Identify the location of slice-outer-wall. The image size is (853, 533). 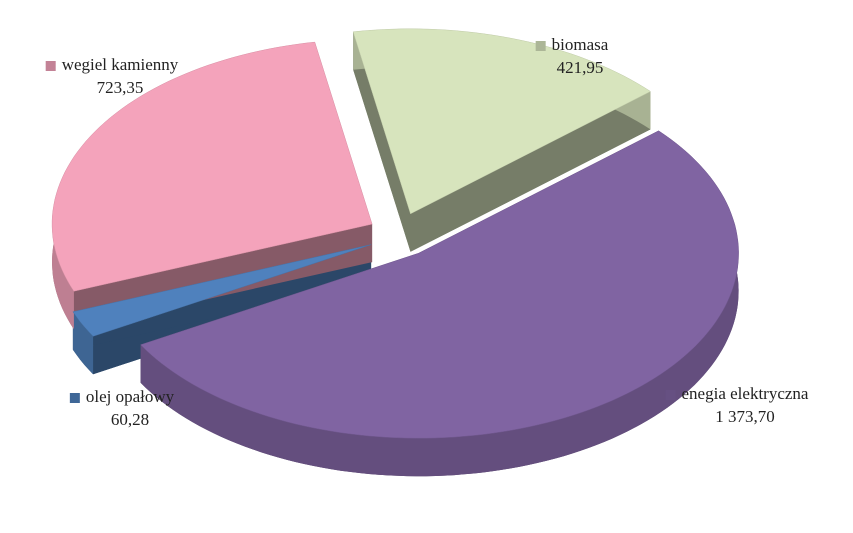
(83, 343).